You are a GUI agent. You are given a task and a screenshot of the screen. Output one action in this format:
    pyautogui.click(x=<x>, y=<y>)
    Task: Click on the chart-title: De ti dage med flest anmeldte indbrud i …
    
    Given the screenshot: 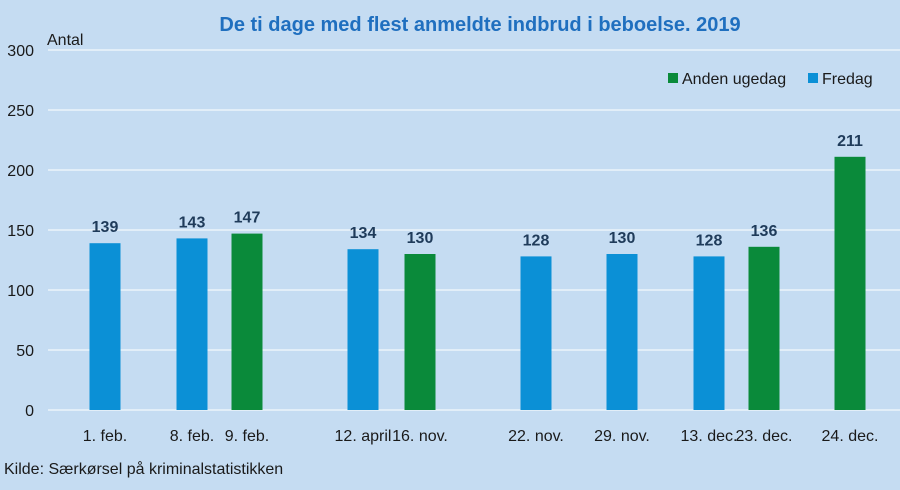 What is the action you would take?
    pyautogui.click(x=479, y=25)
    